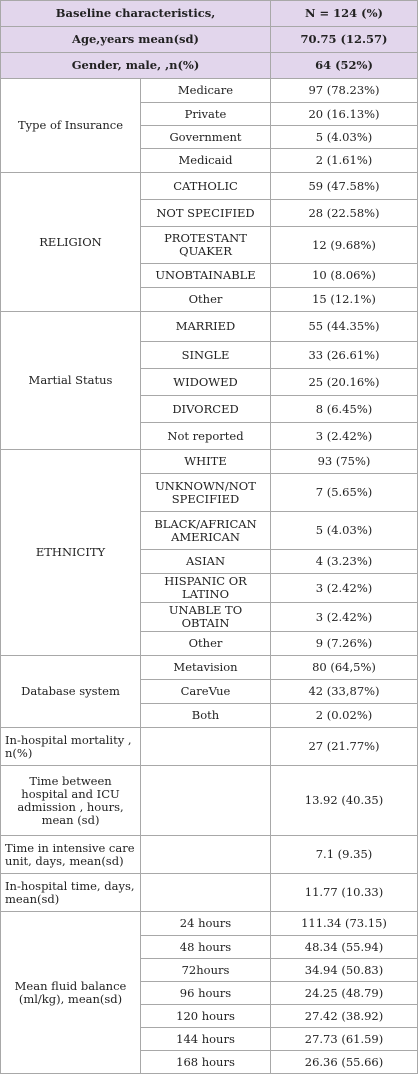 The image size is (418, 1074). I want to click on category-cell: 24 hours, so click(205, 923).